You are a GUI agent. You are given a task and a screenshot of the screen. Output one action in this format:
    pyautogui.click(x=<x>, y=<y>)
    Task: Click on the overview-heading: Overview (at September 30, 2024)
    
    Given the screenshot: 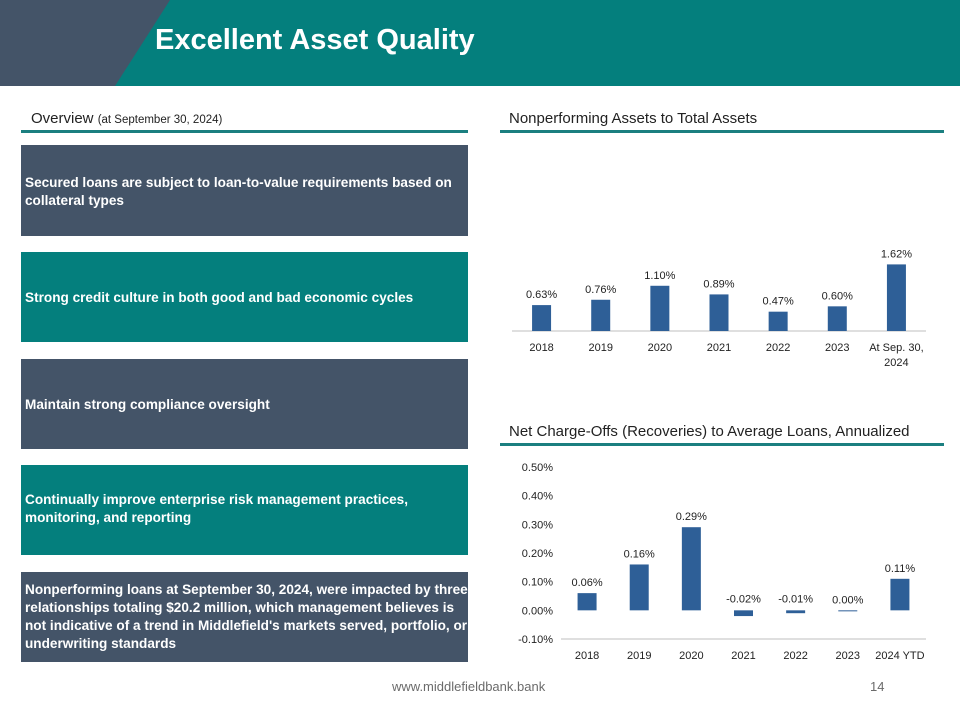 What is the action you would take?
    pyautogui.click(x=126, y=118)
    